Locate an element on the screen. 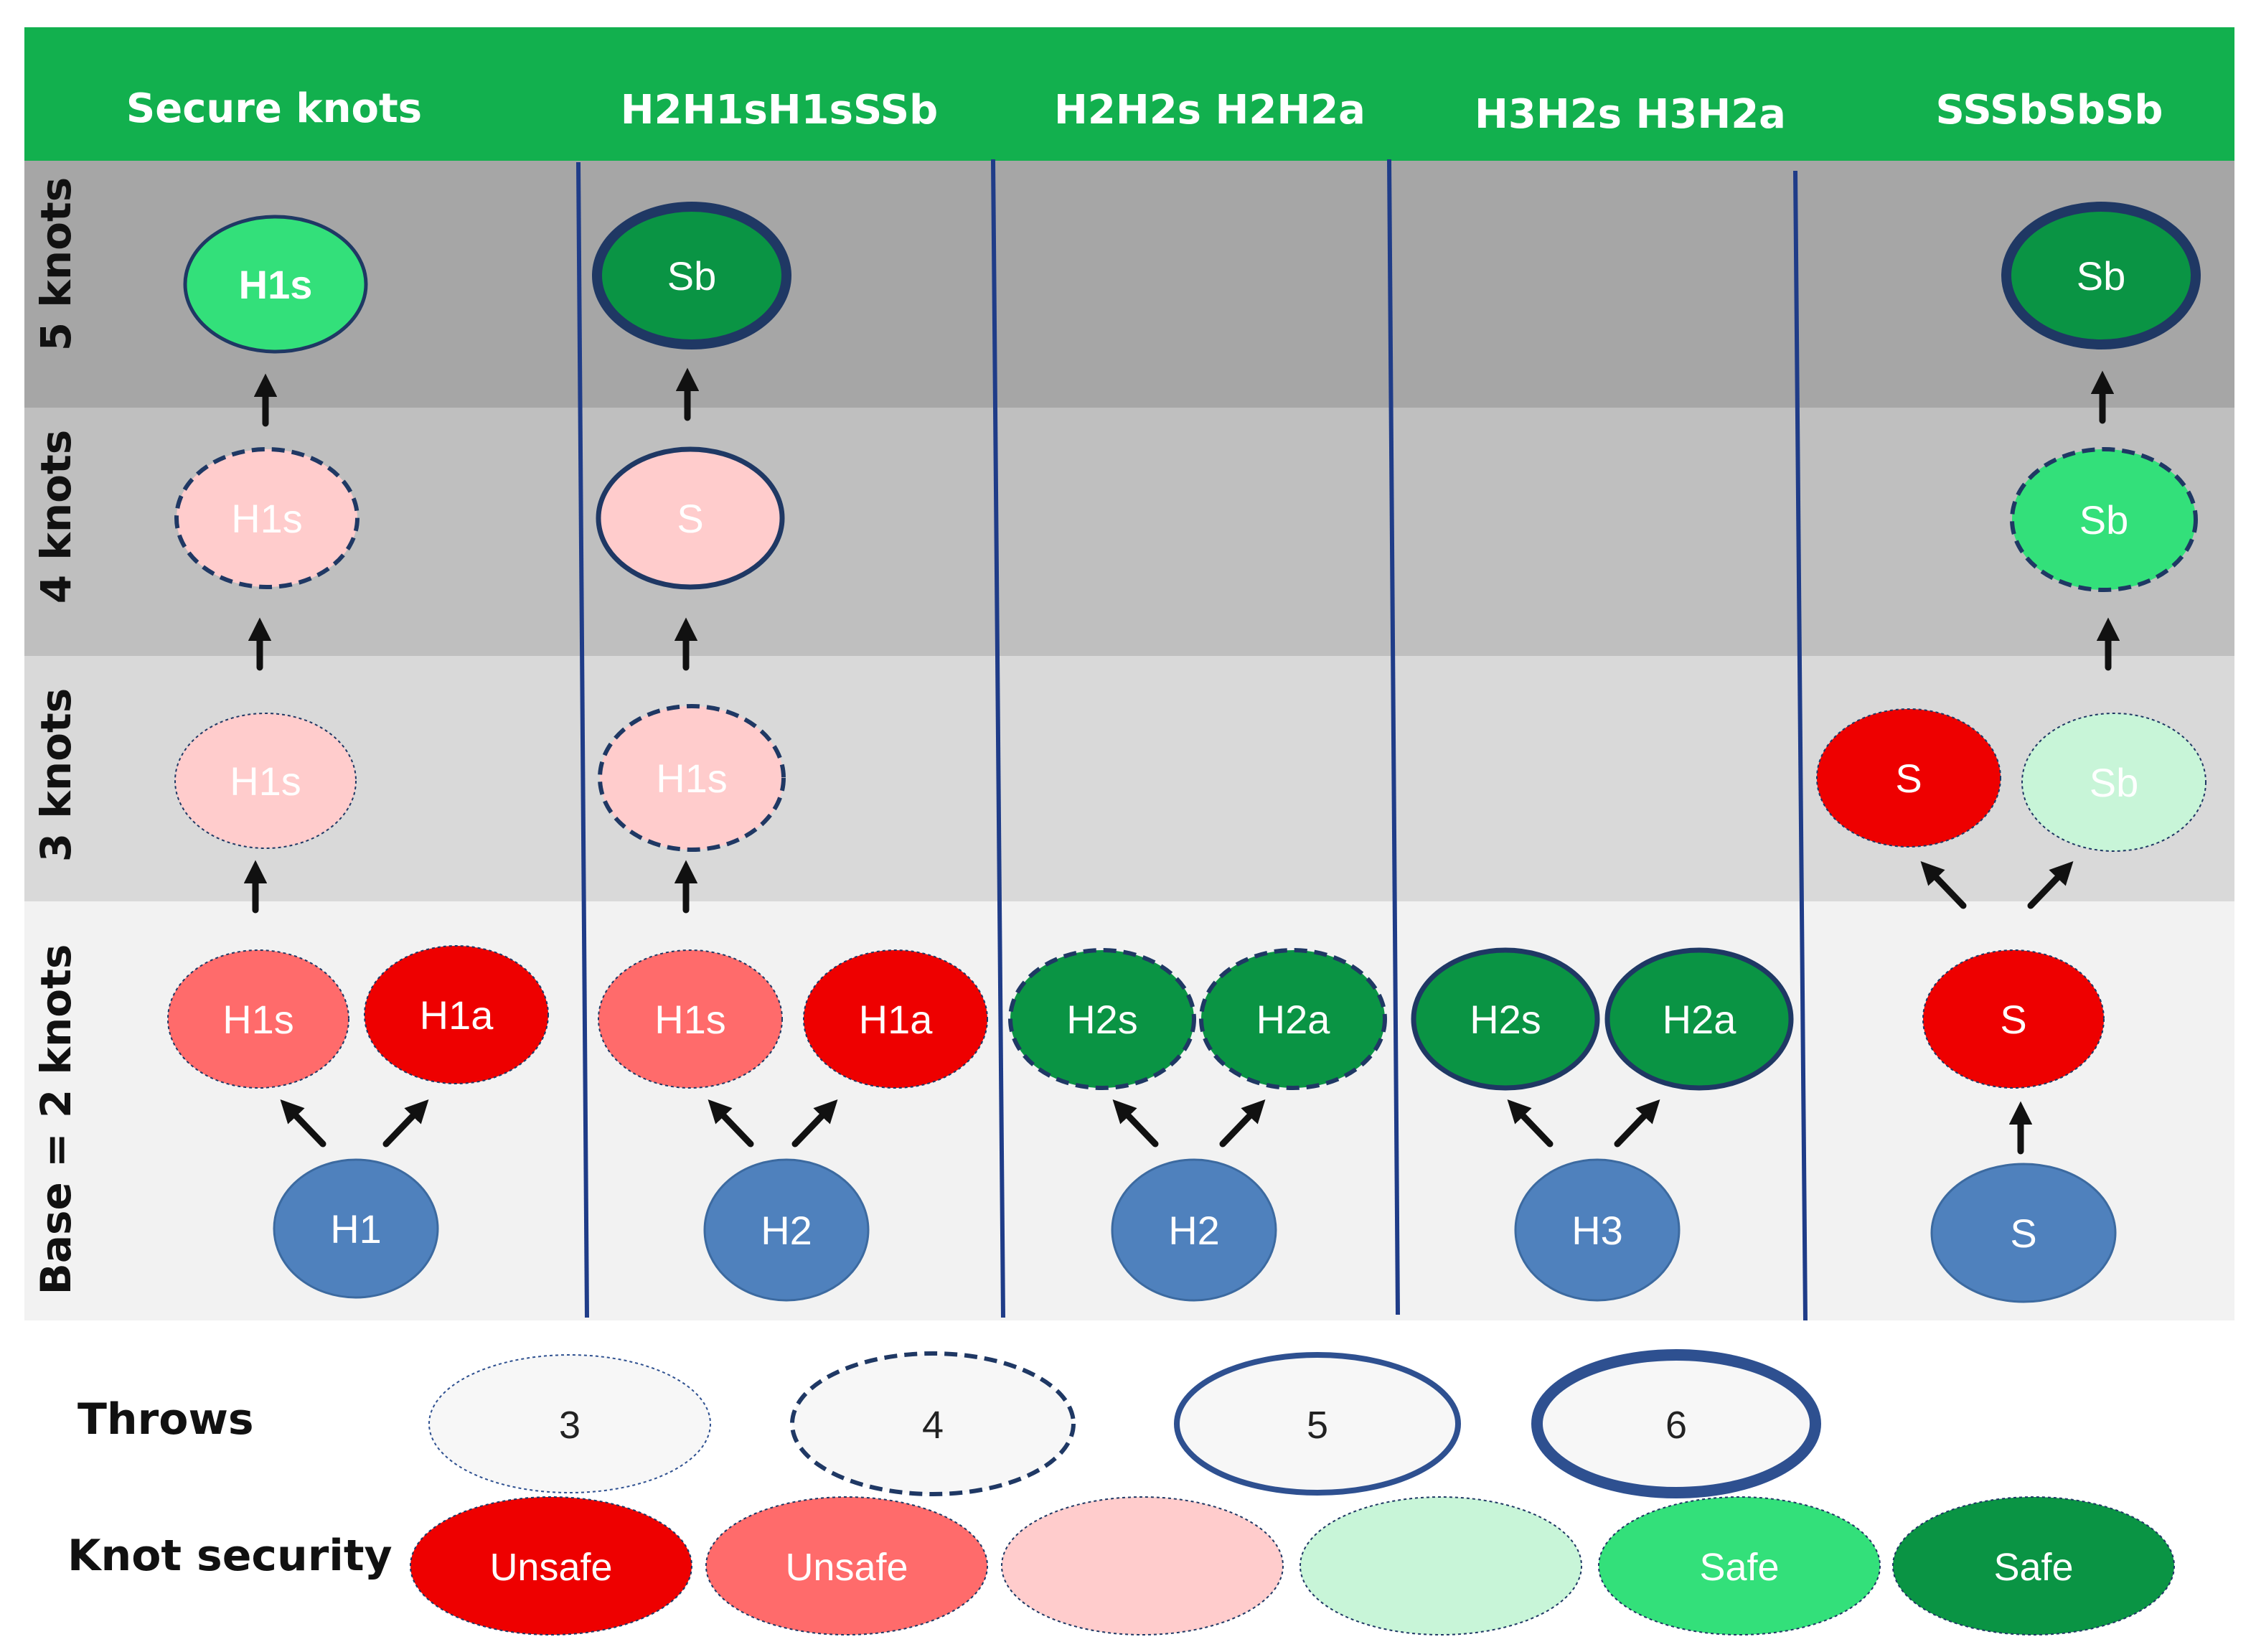  legend-security-safe-light is located at coordinates (1440, 1565).